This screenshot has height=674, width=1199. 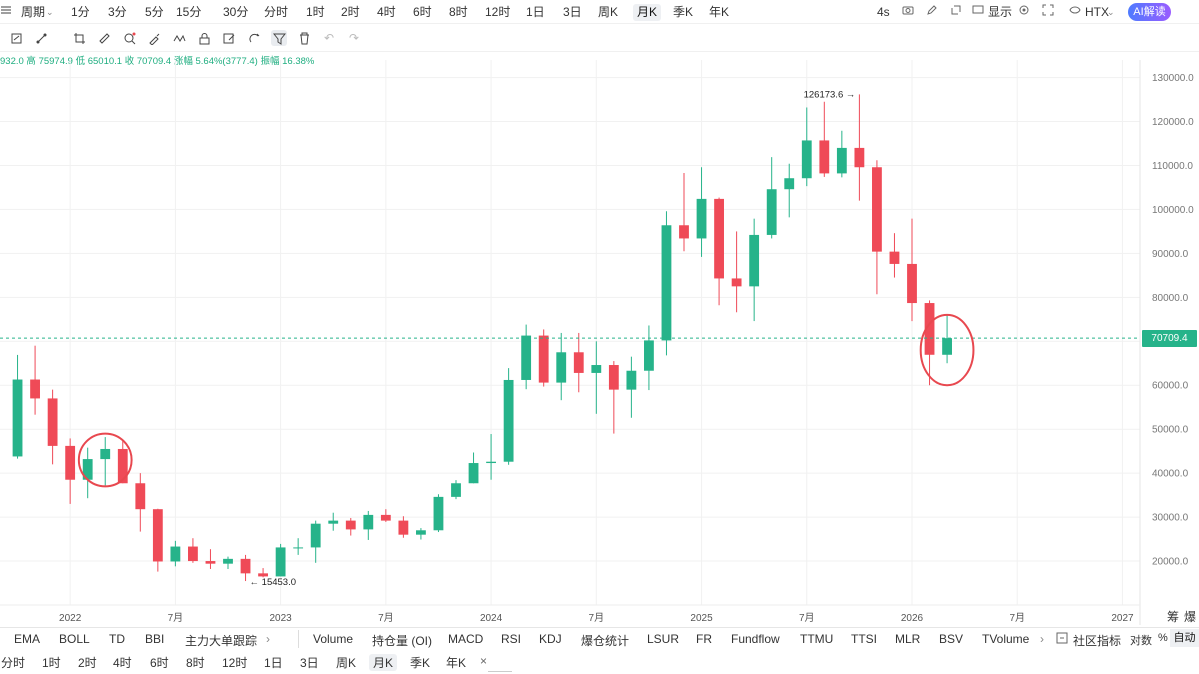 I want to click on timeframe-1: 3分, so click(x=117, y=12).